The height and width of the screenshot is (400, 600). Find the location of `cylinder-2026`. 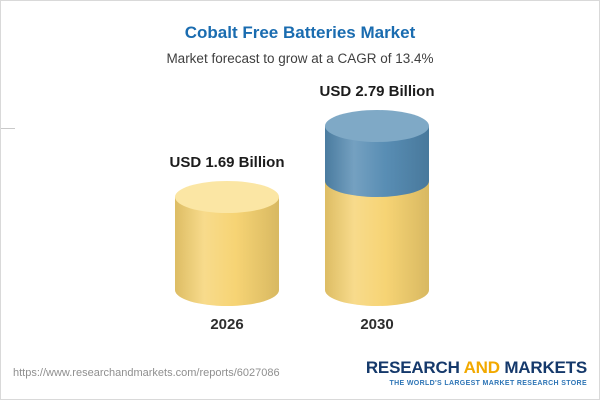

cylinder-2026 is located at coordinates (227, 243).